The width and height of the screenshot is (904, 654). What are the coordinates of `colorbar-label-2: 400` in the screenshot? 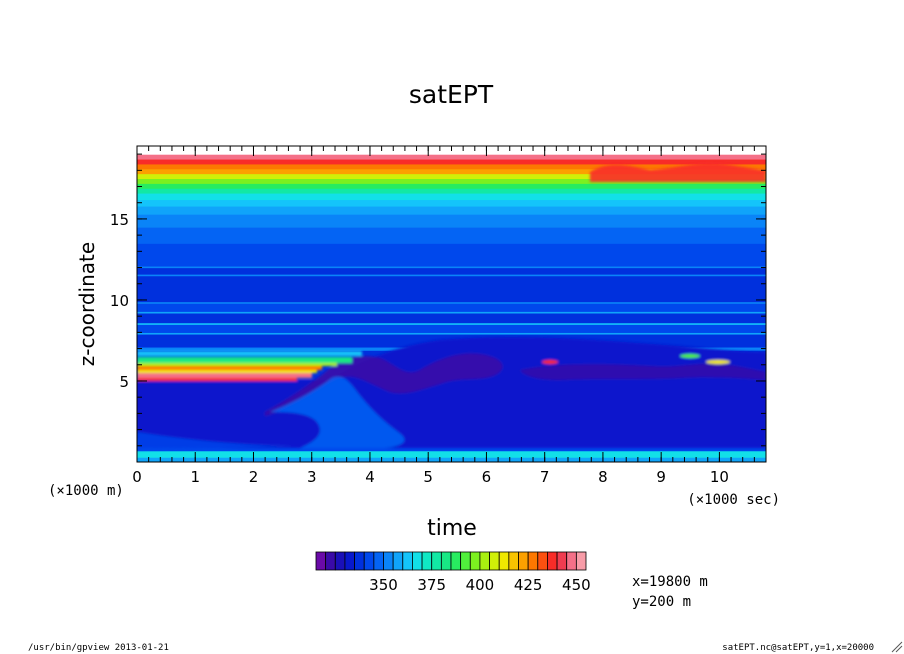 It's located at (480, 585).